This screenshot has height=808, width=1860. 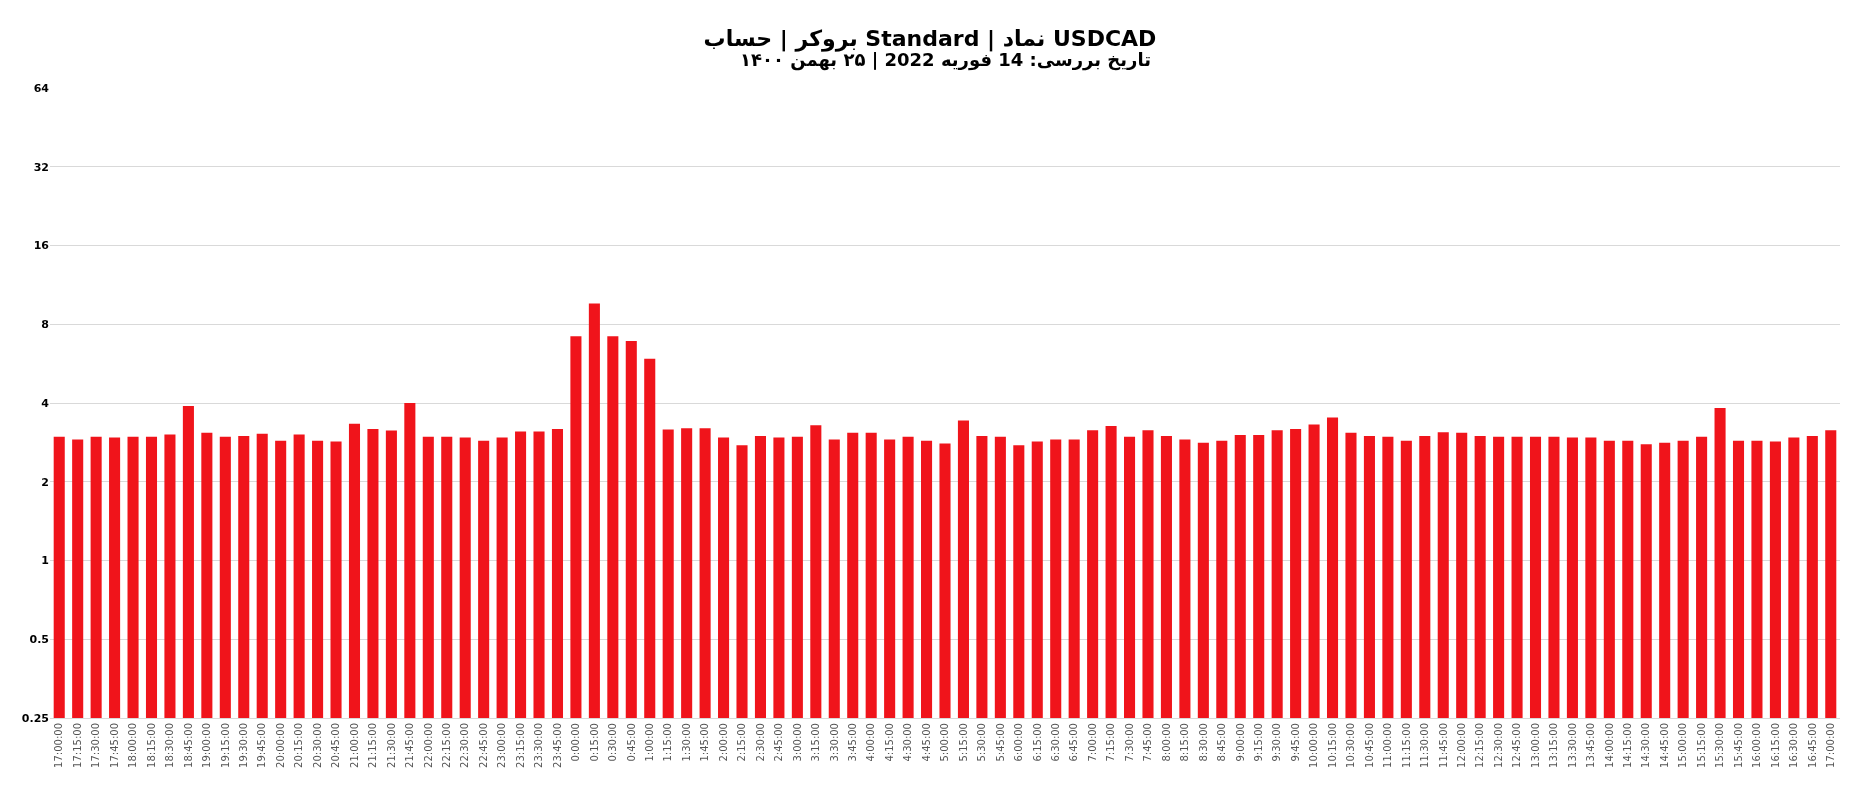 I want to click on x-tick-label: 5:30:00, so click(x=982, y=742).